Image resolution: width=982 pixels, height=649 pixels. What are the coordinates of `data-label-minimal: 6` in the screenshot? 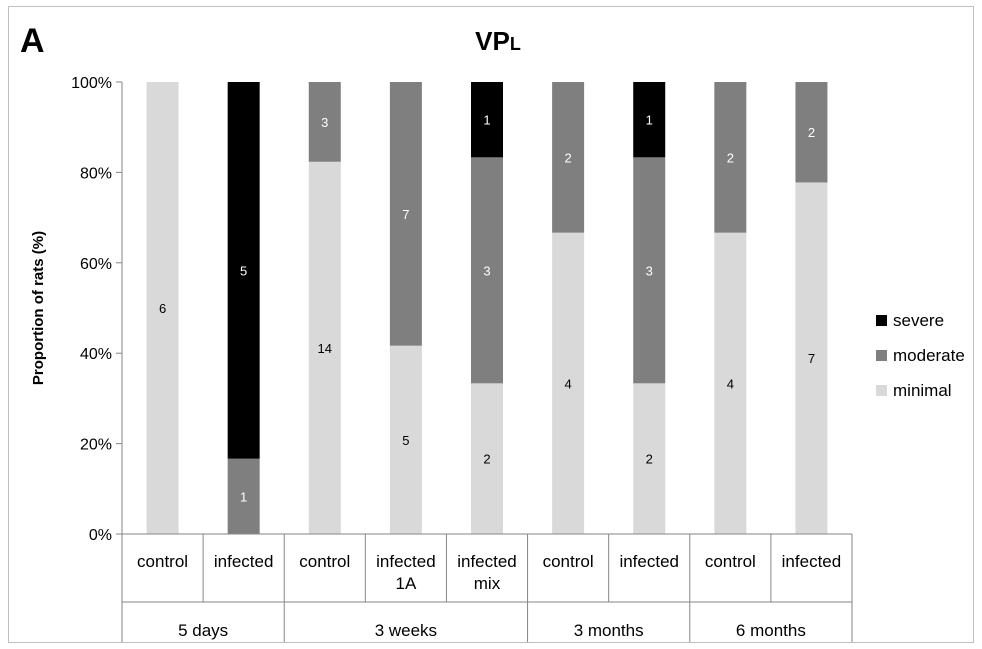 It's located at (162, 308).